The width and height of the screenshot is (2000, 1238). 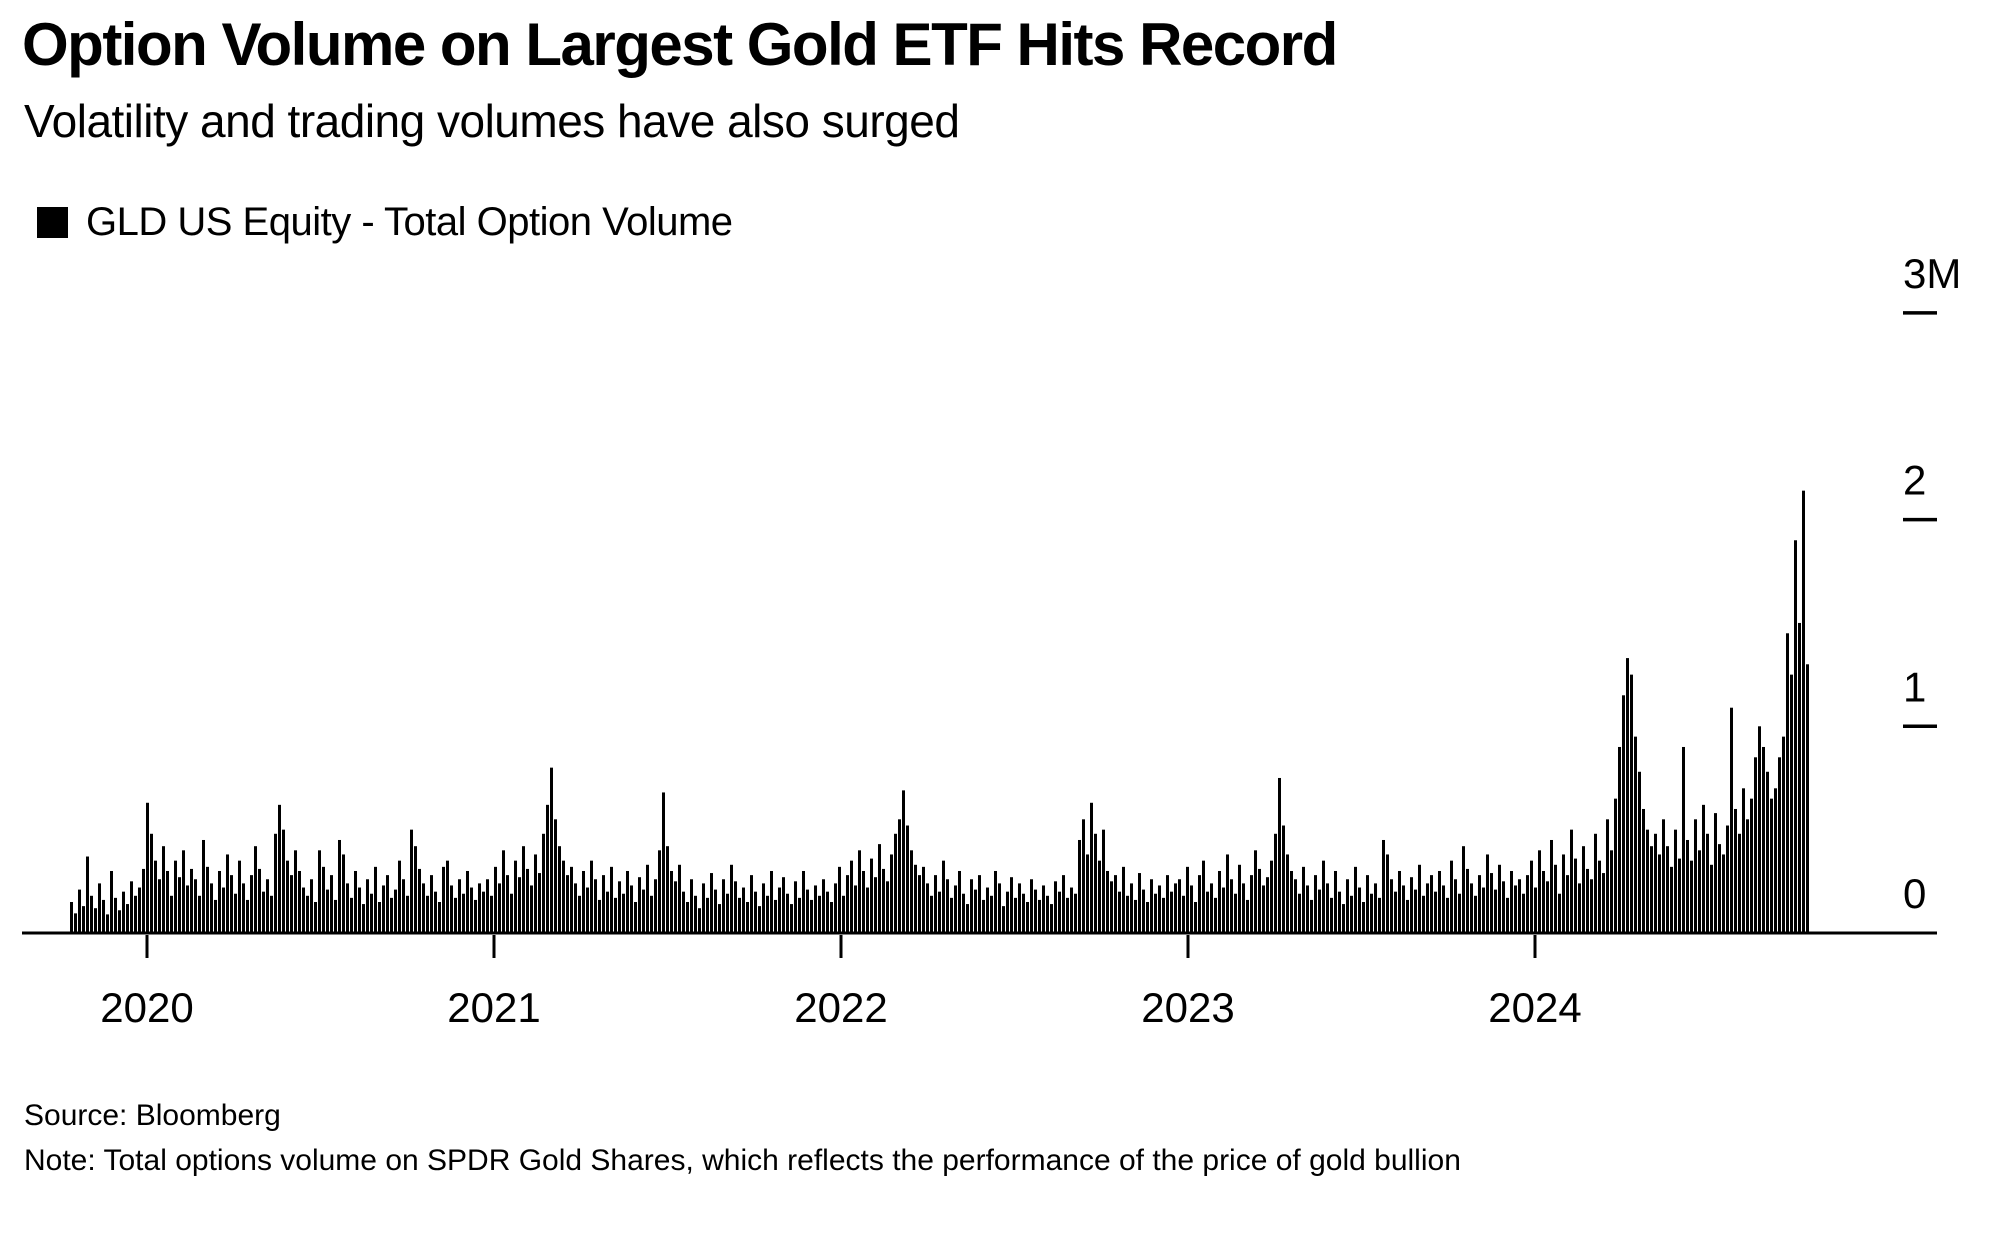 I want to click on legend: GLD US Equity - Total Option Volume, so click(x=385, y=222).